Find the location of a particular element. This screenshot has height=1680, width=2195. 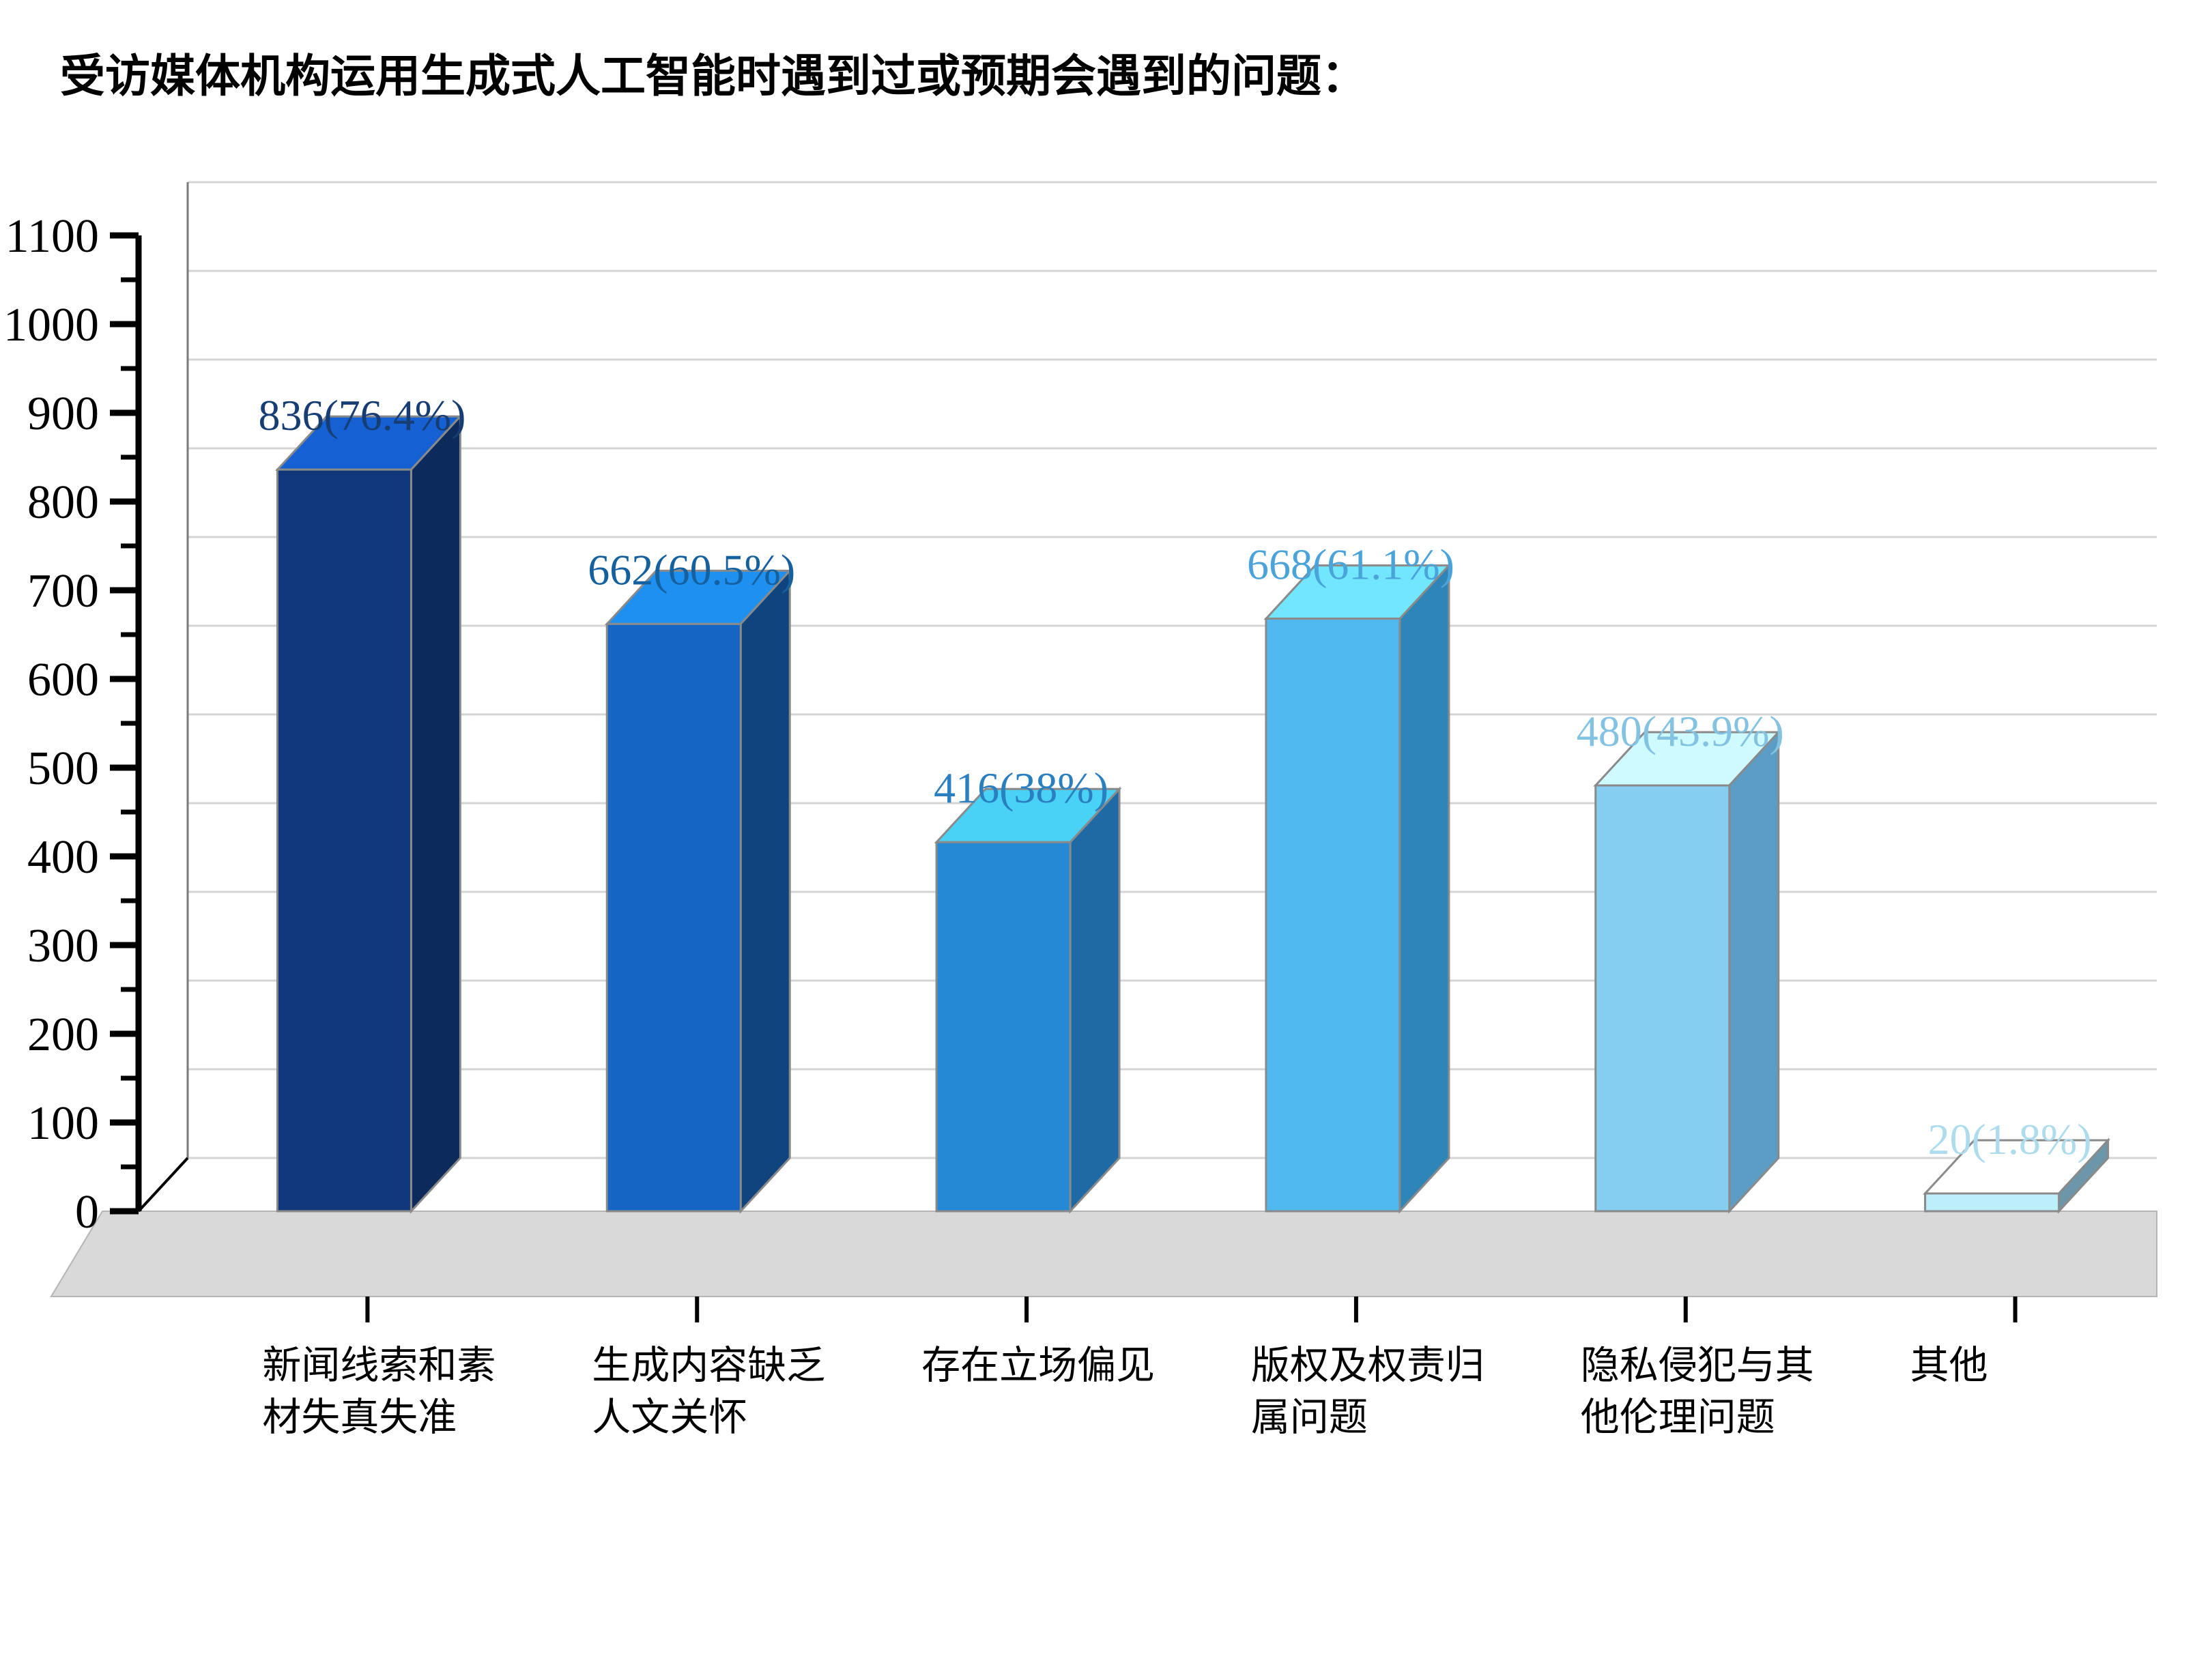

bar-value-label: 20(1.8%) is located at coordinates (2010, 1139).